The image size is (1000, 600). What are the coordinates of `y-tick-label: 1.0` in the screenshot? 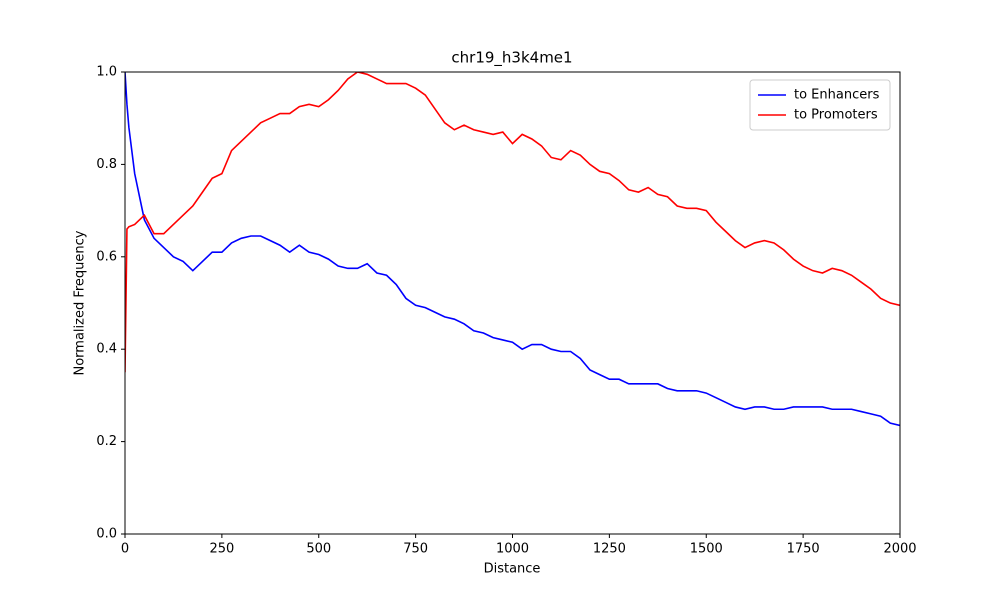 It's located at (106, 72).